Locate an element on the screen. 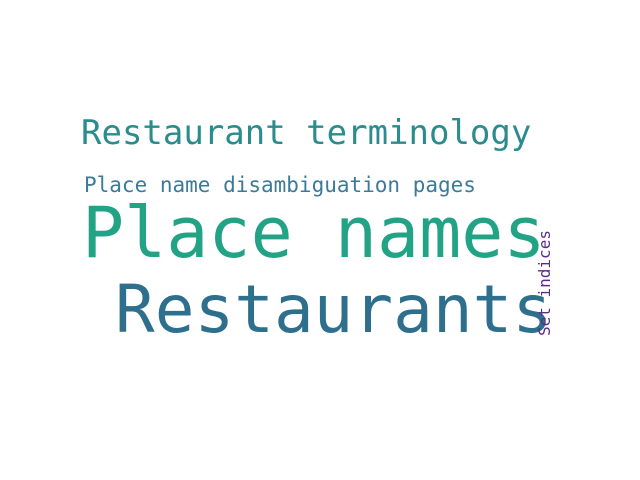 The width and height of the screenshot is (640, 480). word-place-names: Place names is located at coordinates (314, 233).